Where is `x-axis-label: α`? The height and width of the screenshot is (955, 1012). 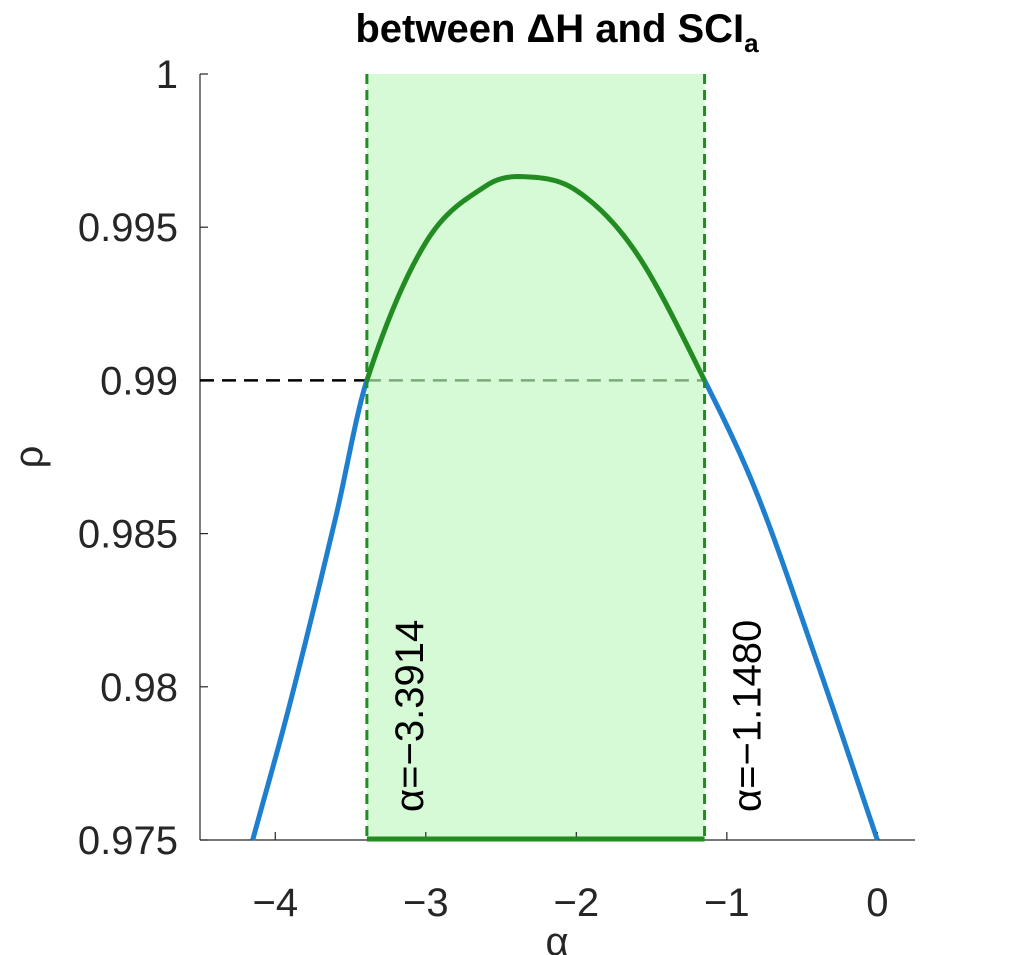
x-axis-label: α is located at coordinates (556, 937).